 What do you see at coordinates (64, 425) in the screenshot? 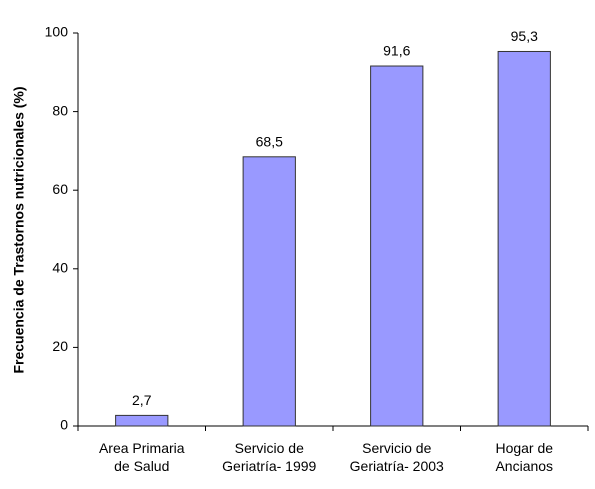
I see `y-tick-label: 0` at bounding box center [64, 425].